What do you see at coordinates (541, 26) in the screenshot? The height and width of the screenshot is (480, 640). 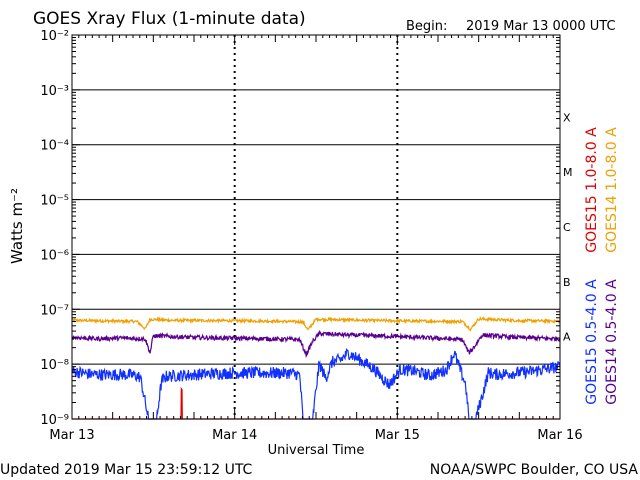 I see `begin-value: 2019 Mar 13 0000 UTC` at bounding box center [541, 26].